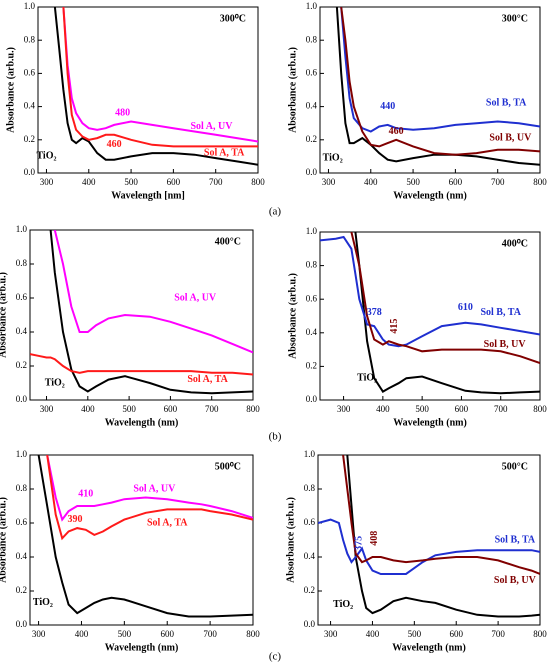 The height and width of the screenshot is (670, 550). Describe the element at coordinates (233, 18) in the screenshot. I see `chart-title: 300⁰C` at that location.